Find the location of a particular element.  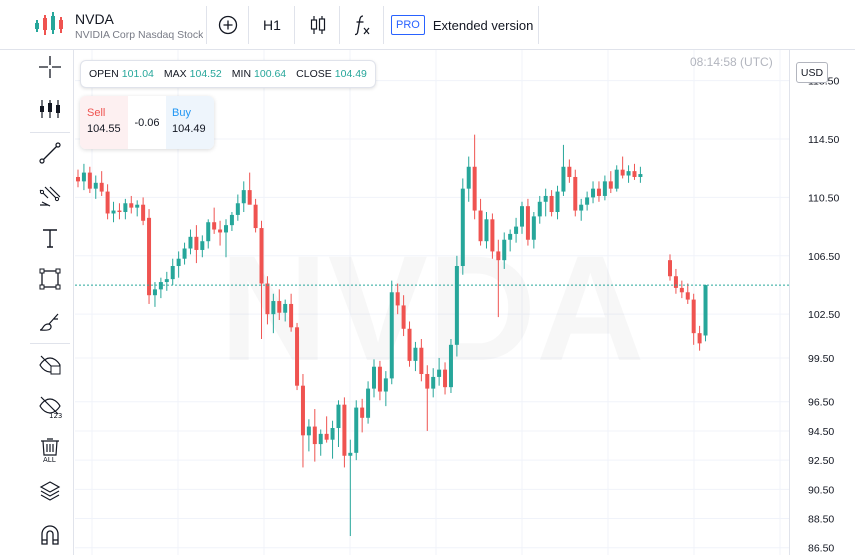

chart-type-button is located at coordinates (318, 25).